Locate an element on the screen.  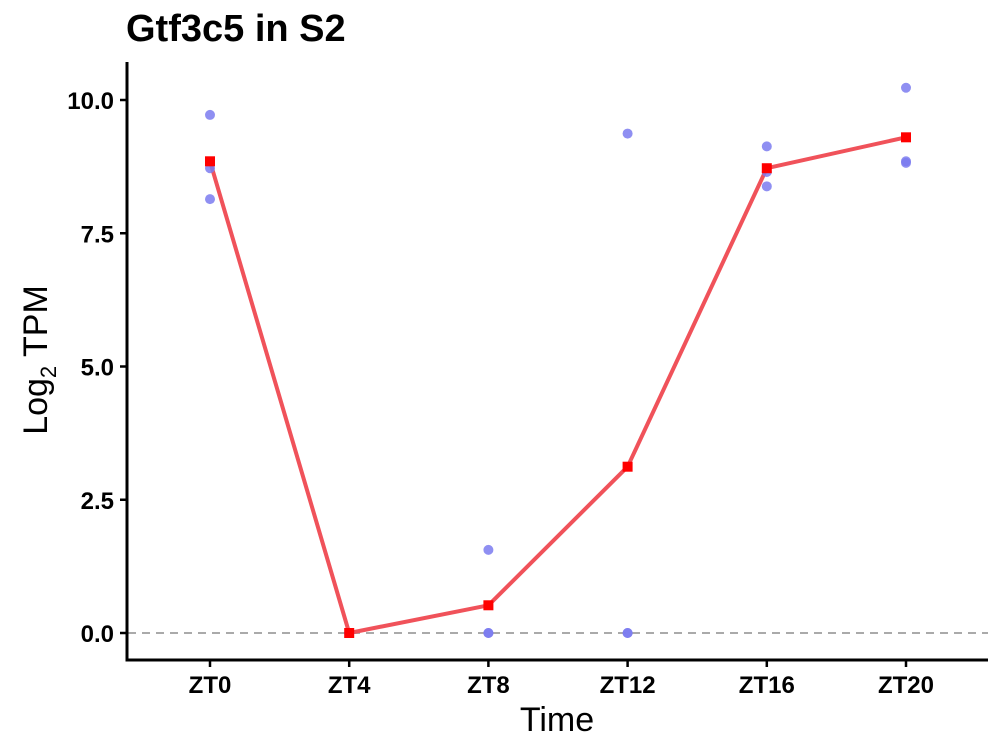
x-tick-label: ZT12 is located at coordinates (628, 685).